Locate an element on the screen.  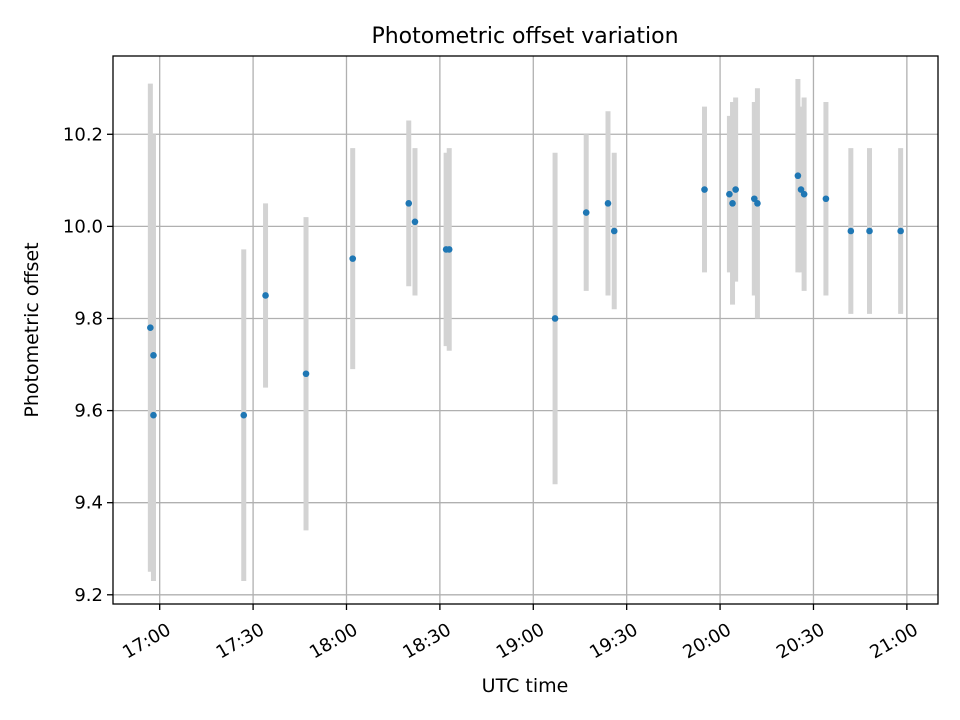
y-axis-ticks: 9.2 9.4 9.6 9.8 10.0 10.2 is located at coordinates (88, 365).